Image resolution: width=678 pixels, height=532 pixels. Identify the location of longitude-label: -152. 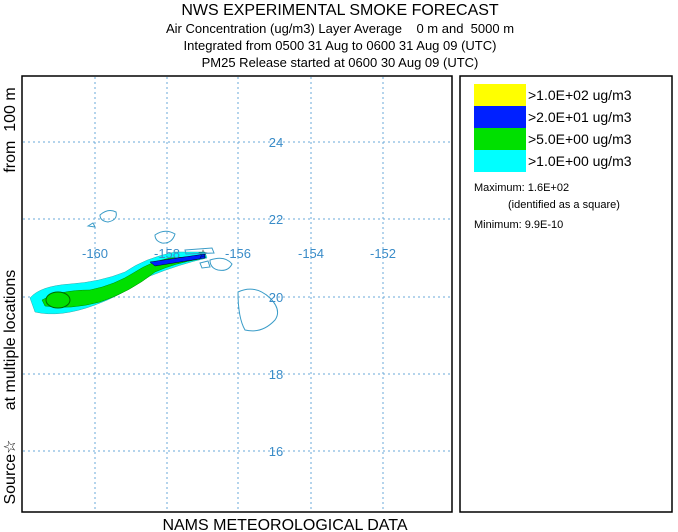
(383, 253).